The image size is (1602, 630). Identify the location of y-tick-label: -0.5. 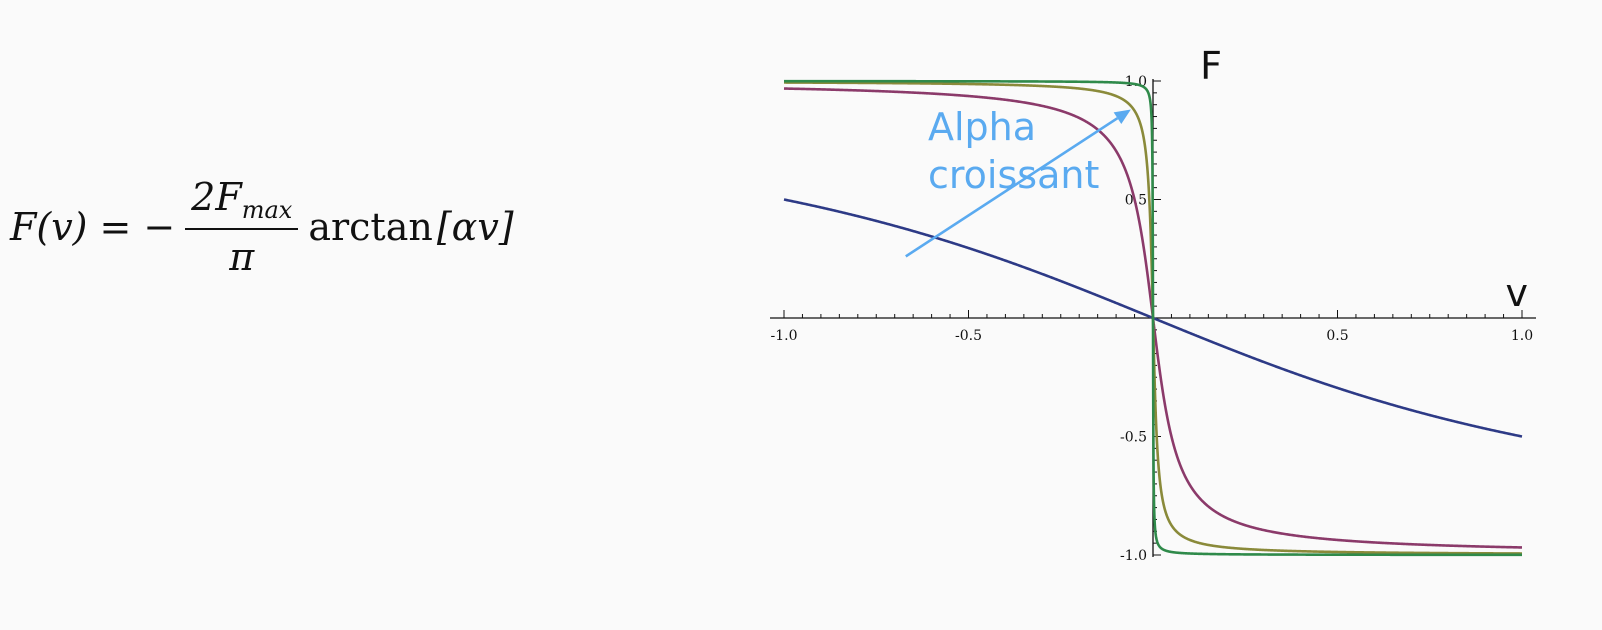
(1133, 438).